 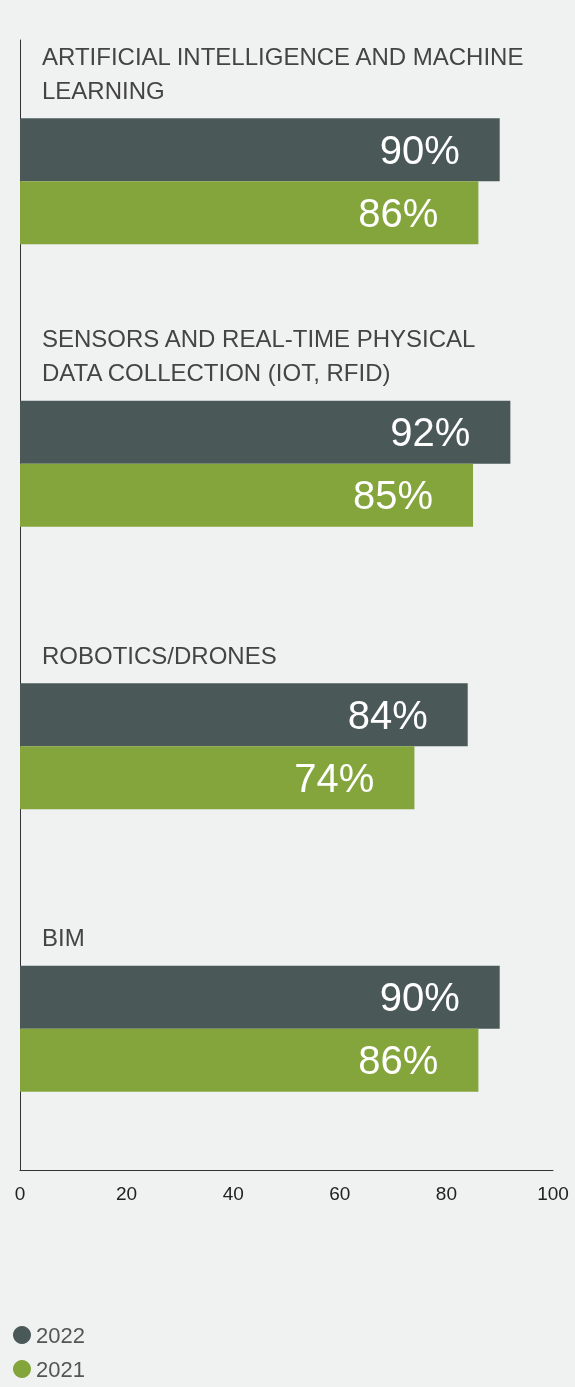 I want to click on legend-label: 2021, so click(x=60, y=1369).